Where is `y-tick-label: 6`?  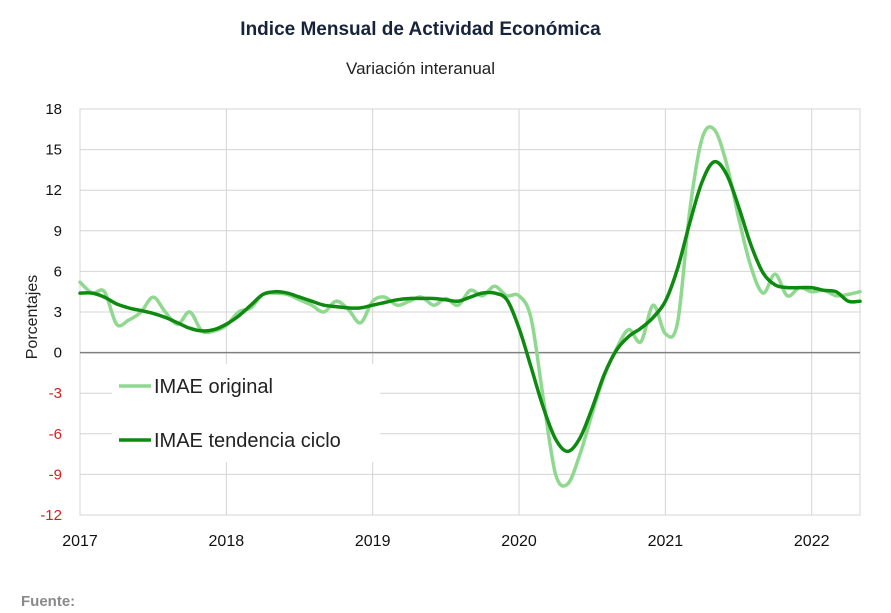
y-tick-label: 6 is located at coordinates (58, 271).